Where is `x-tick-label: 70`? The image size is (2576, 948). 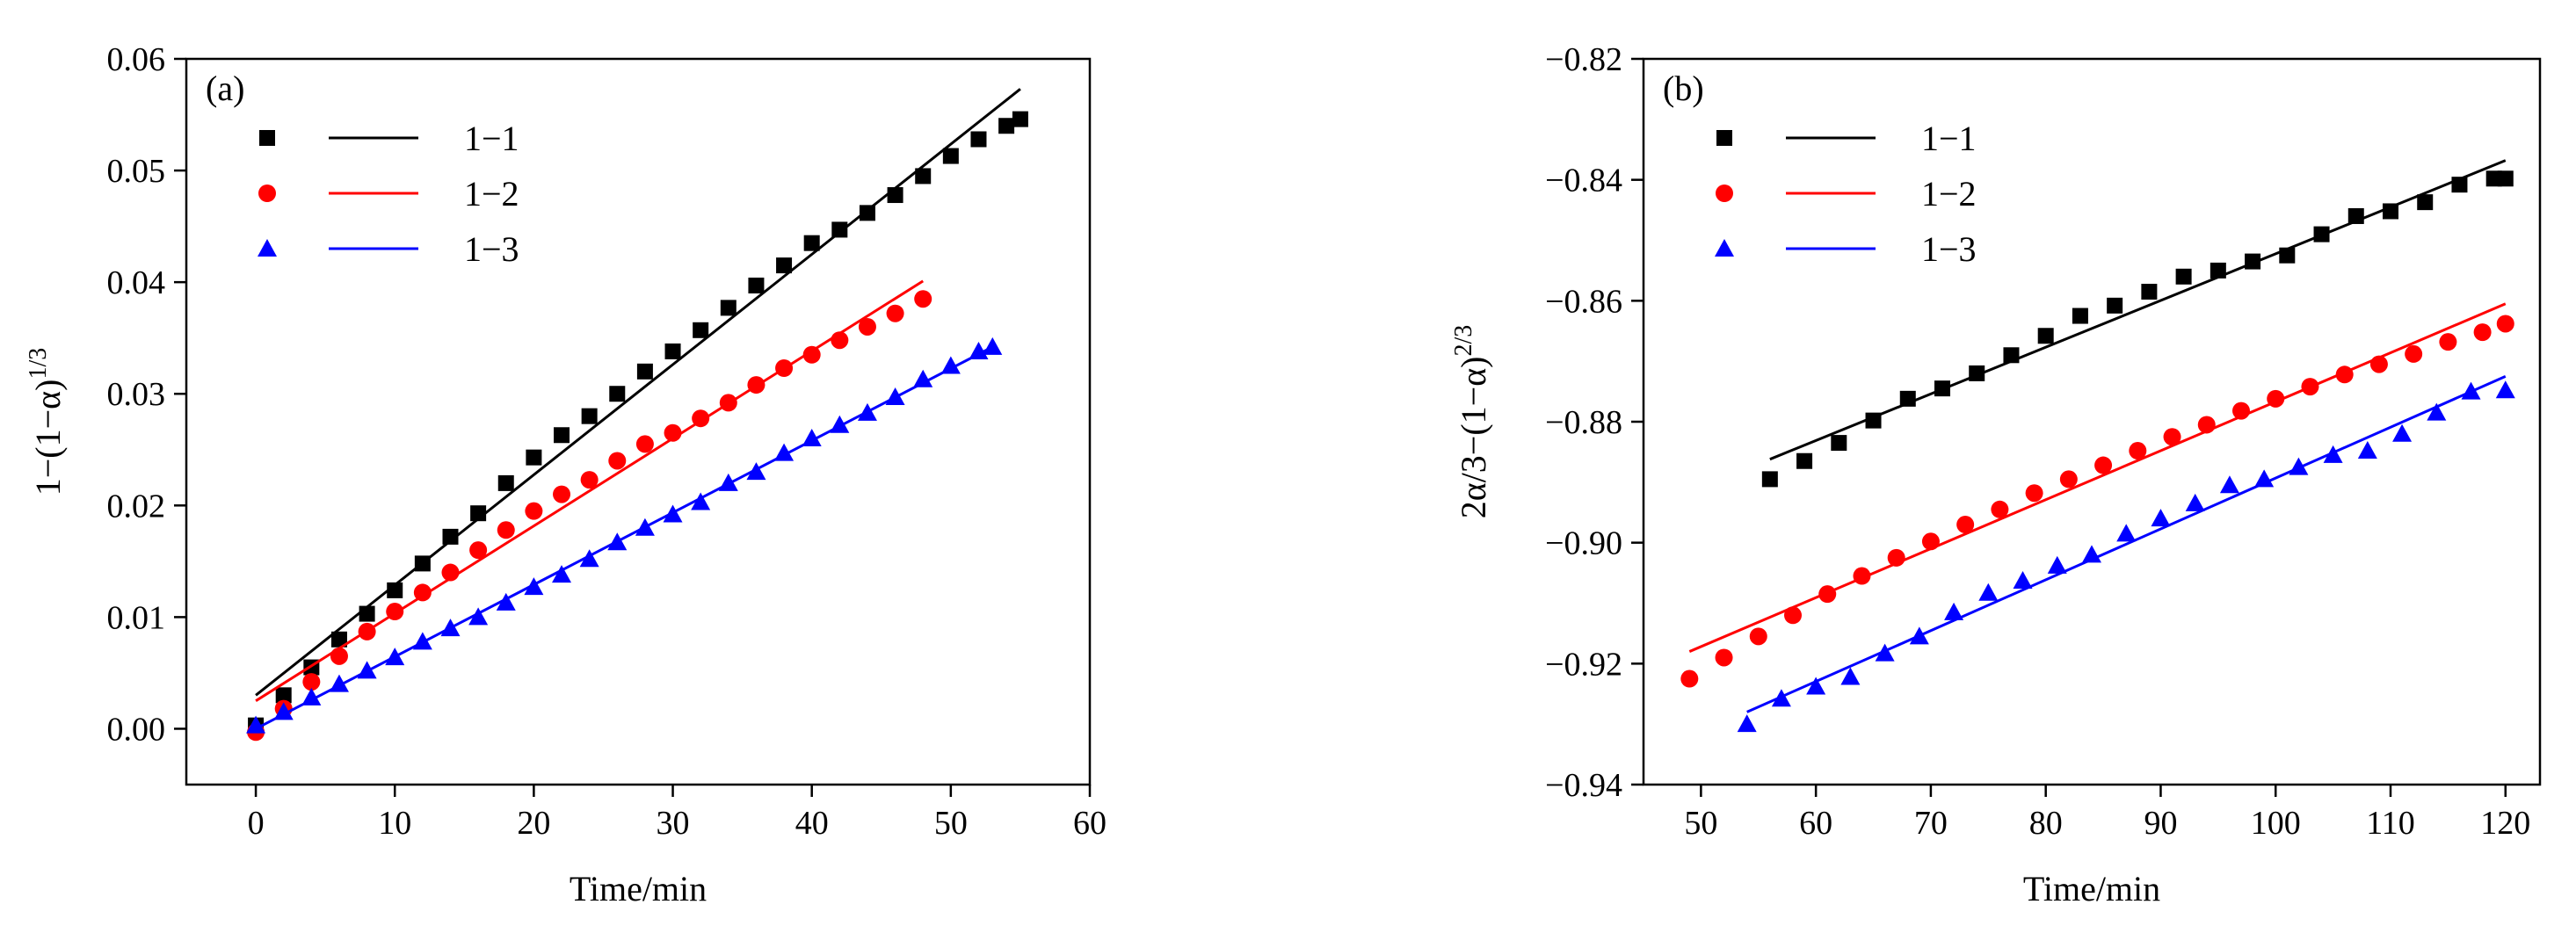
x-tick-label: 70 is located at coordinates (1931, 823).